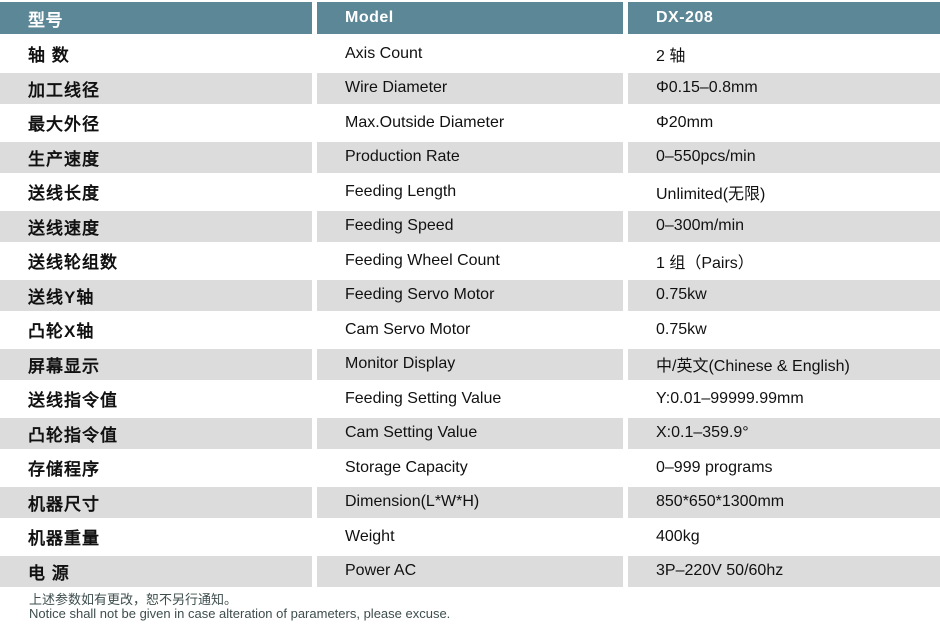 The image size is (940, 632). Describe the element at coordinates (133, 599) in the screenshot. I see `footnote-line-cn: 上述参数如有更改，恕不另行通知。` at that location.